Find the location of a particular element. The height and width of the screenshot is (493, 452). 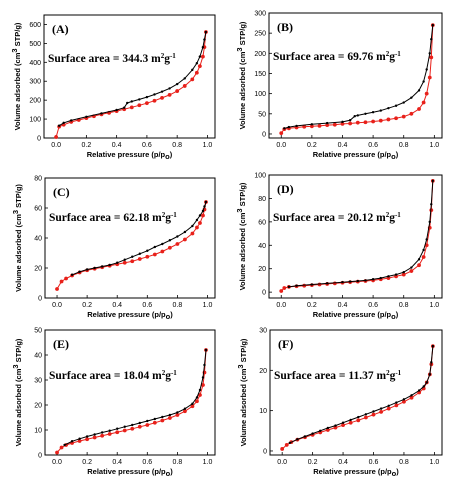

surface-area-text: Surface area = 344.3 m is located at coordinates (104, 59).